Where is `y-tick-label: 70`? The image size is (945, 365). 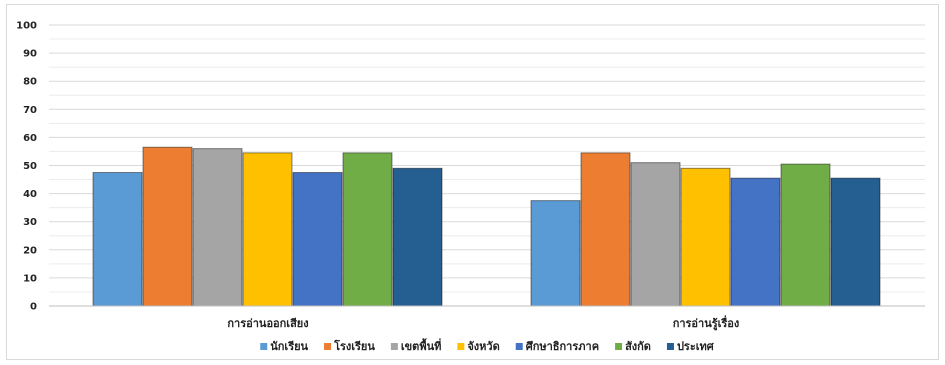
y-tick-label: 70 is located at coordinates (30, 110).